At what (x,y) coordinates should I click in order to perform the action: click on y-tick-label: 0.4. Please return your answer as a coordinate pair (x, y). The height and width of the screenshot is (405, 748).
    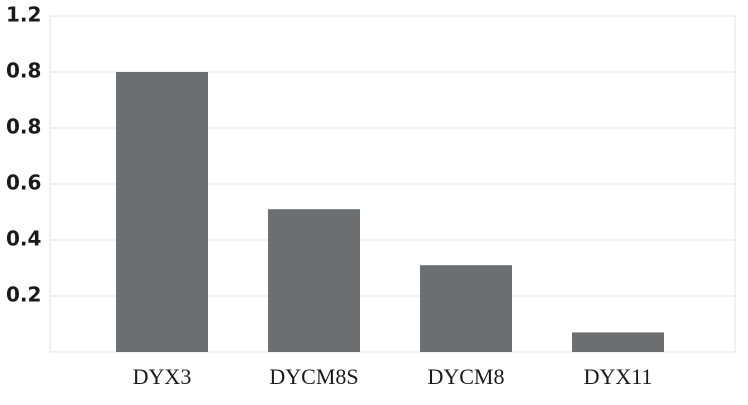
    Looking at the image, I should click on (23, 239).